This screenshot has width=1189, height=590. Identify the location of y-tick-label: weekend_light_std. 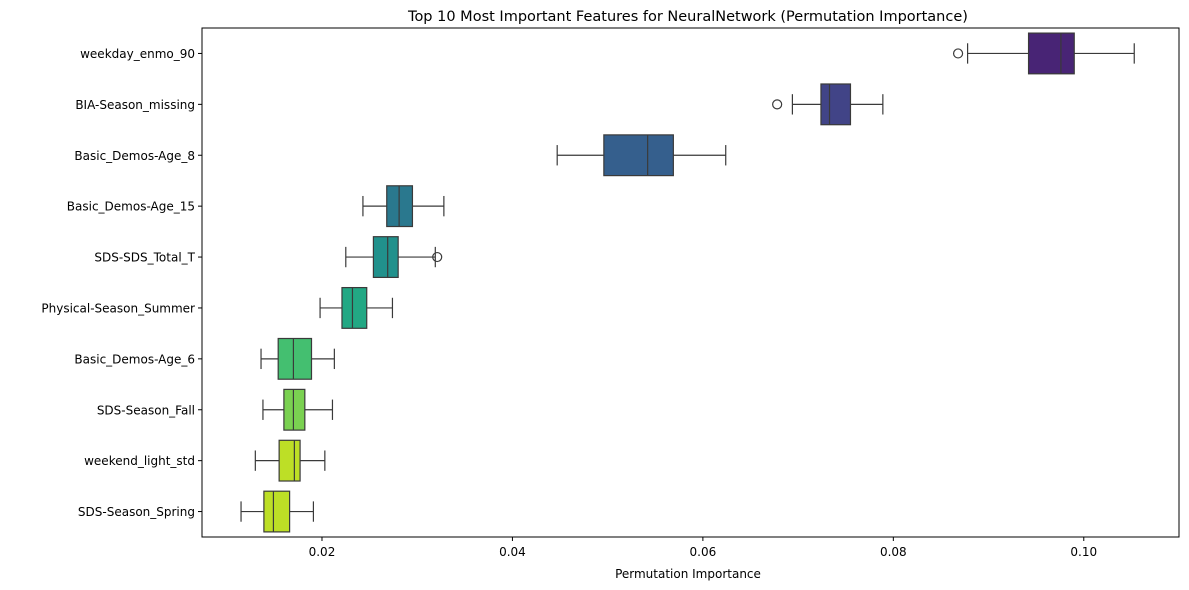
(139, 461).